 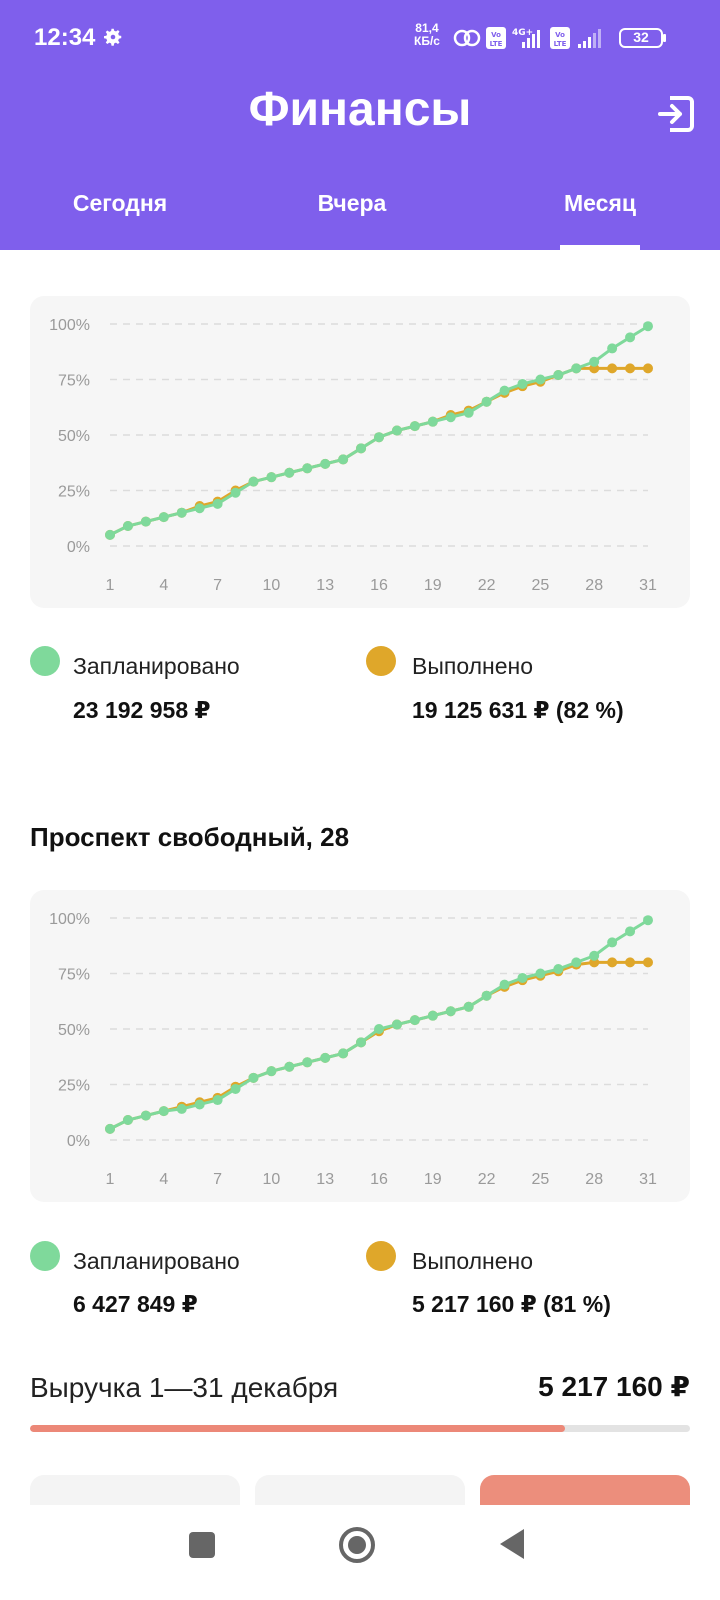 I want to click on revenue-progress-bar, so click(x=360, y=1428).